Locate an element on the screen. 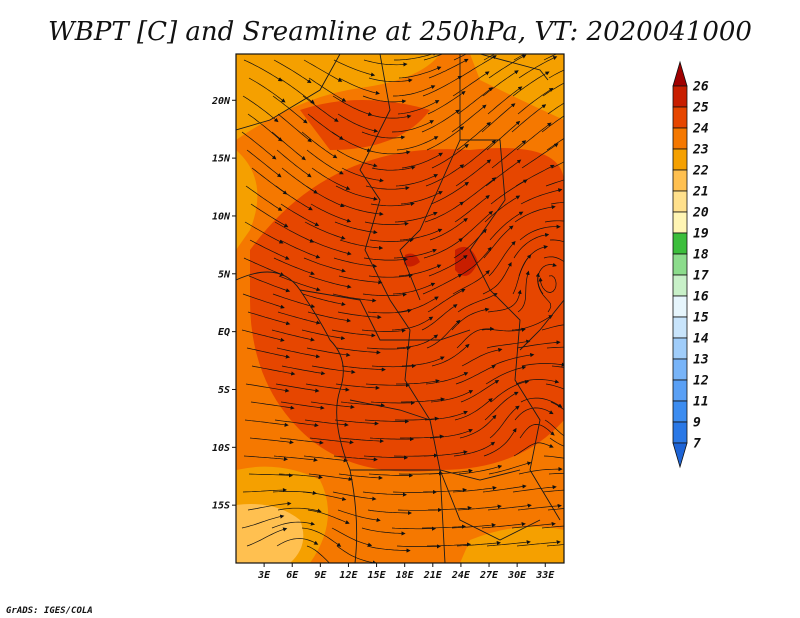 Image resolution: width=800 pixels, height=618 pixels. colorbar-label: 23 is located at coordinates (700, 150).